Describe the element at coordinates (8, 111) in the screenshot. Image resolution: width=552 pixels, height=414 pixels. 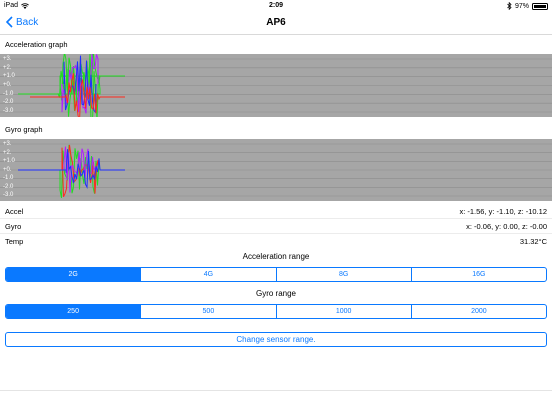
I see `acc-tick: -3.0` at that location.